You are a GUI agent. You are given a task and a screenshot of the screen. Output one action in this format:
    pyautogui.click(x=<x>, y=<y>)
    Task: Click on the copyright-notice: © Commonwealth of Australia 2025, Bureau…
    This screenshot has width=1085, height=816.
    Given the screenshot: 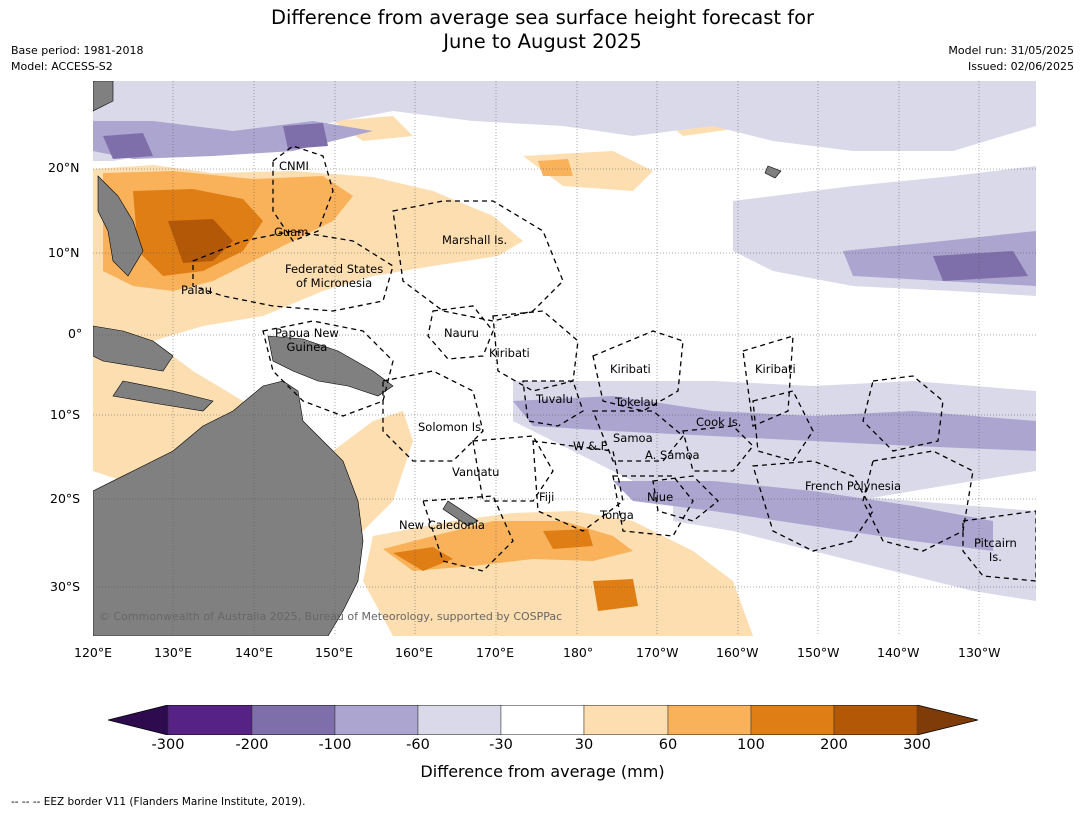 What is the action you would take?
    pyautogui.click(x=331, y=616)
    